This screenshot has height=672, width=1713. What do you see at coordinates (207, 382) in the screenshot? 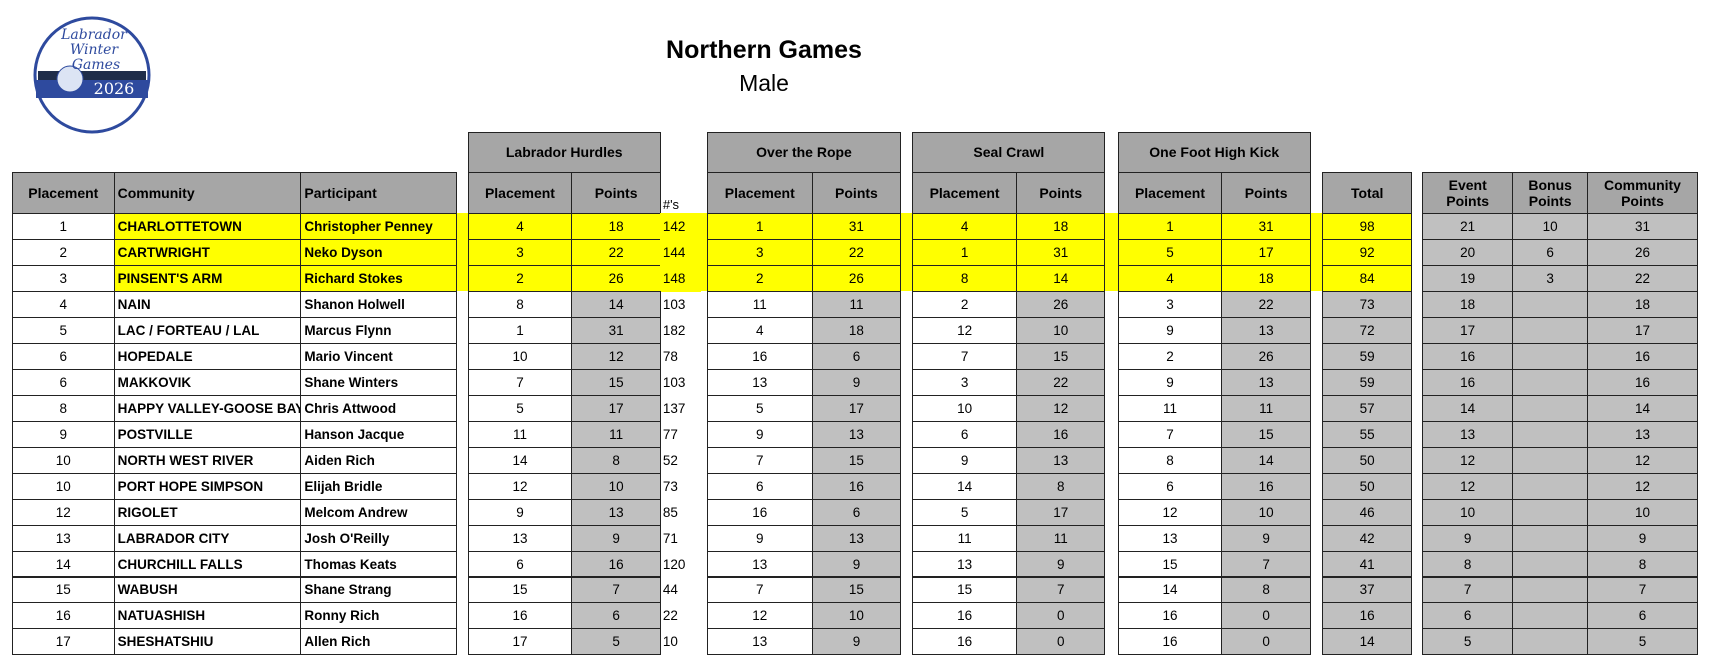
I see `table-cell: MAKKOVIK` at bounding box center [207, 382].